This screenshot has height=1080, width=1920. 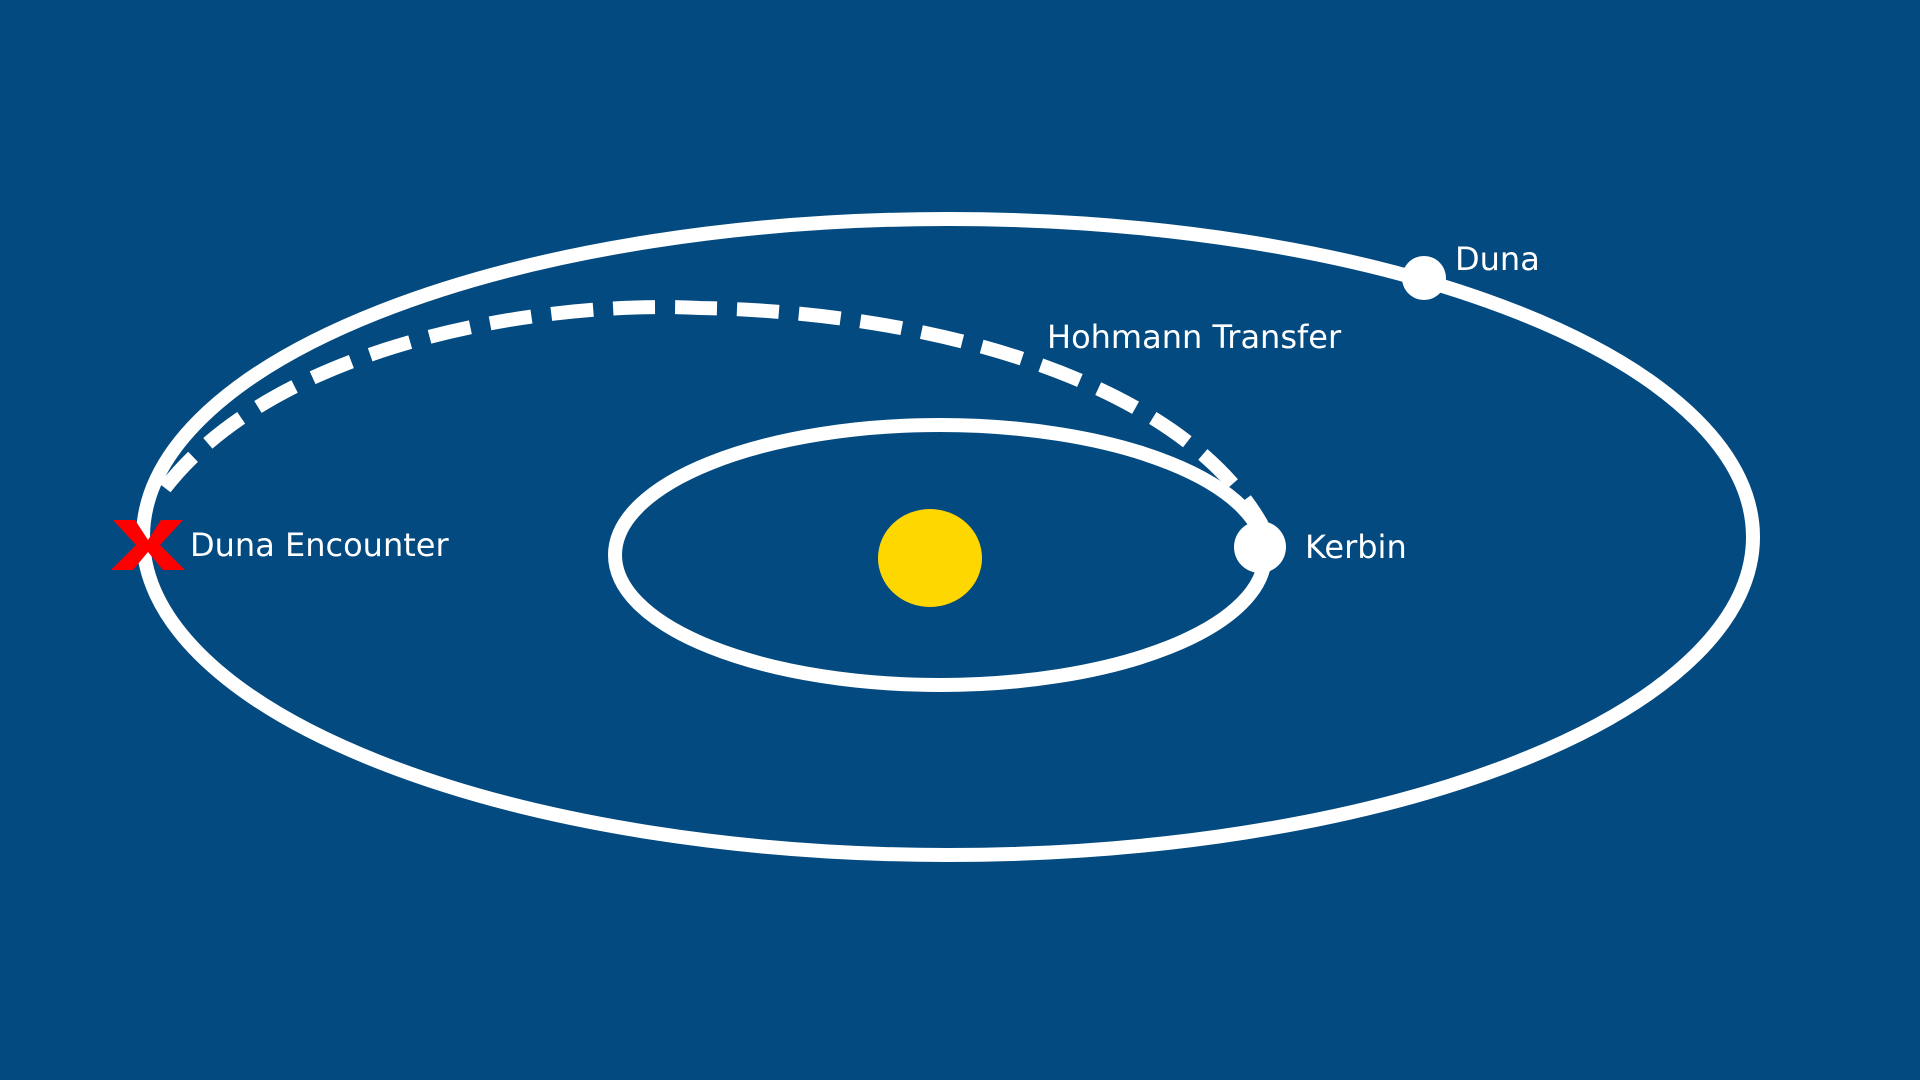 What do you see at coordinates (148, 545) in the screenshot?
I see `x-marker-icon` at bounding box center [148, 545].